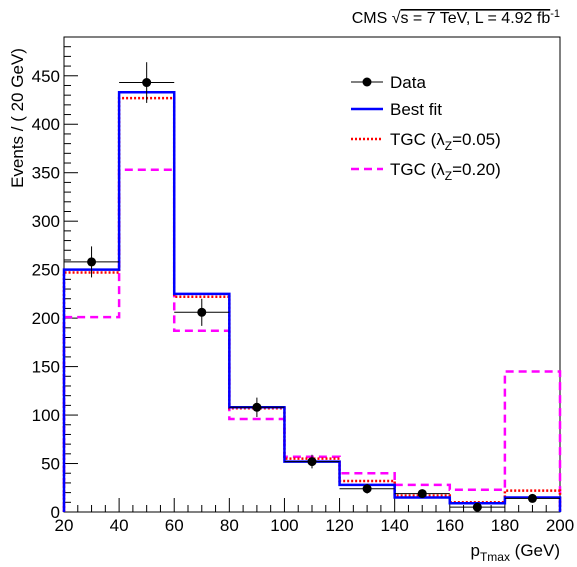 The width and height of the screenshot is (577, 567). I want to click on legend-data-marker, so click(367, 82).